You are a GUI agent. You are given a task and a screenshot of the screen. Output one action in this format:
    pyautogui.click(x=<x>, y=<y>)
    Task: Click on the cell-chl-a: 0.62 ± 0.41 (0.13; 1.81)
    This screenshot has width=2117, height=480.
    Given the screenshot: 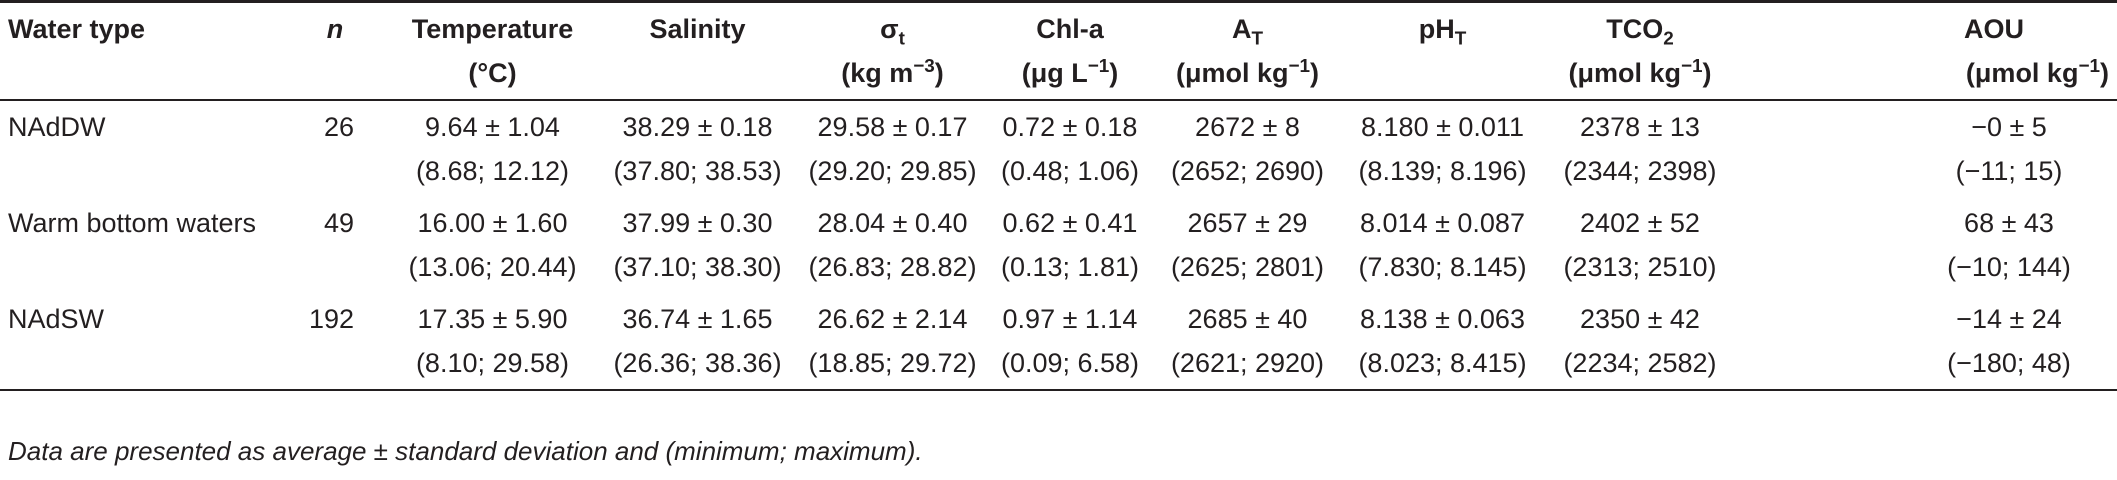 What is the action you would take?
    pyautogui.click(x=1070, y=245)
    